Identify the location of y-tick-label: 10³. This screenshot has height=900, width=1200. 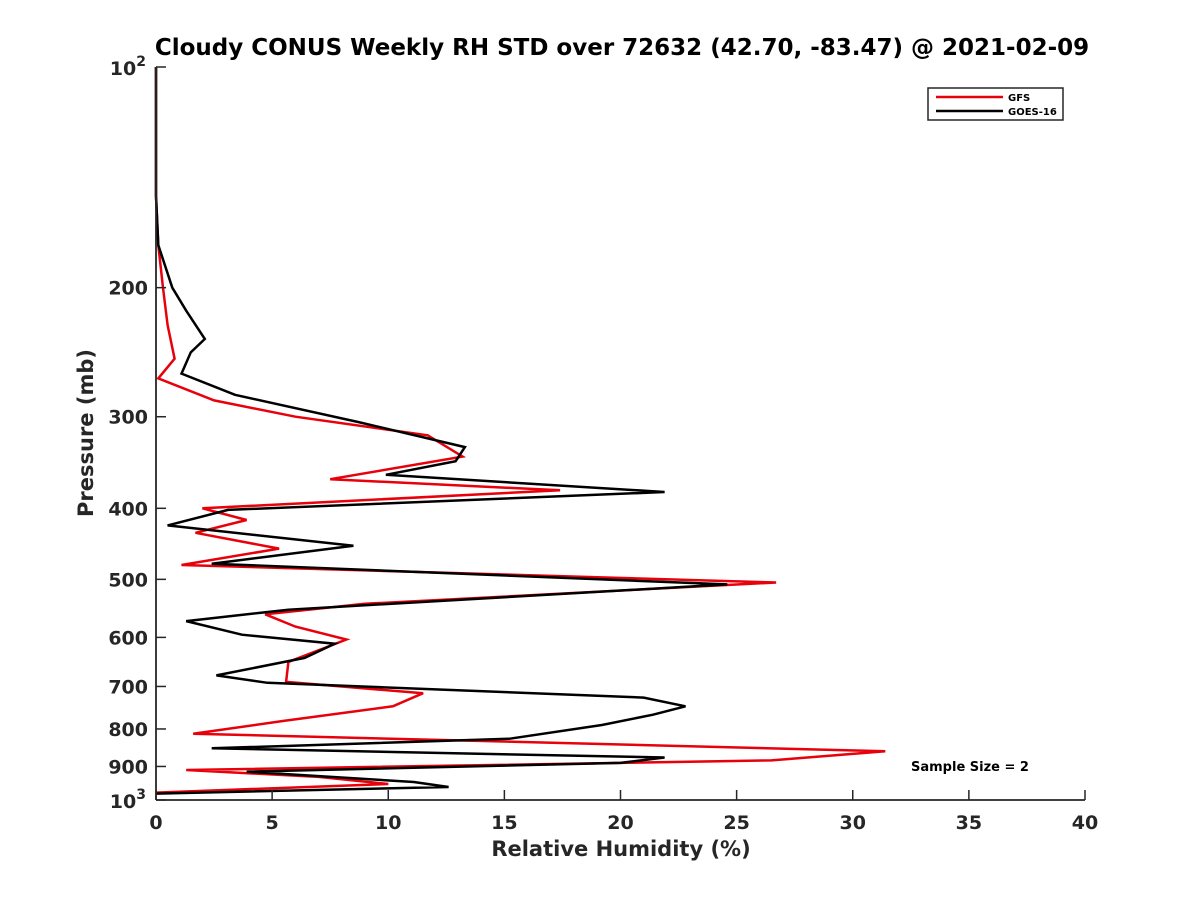
(128, 800).